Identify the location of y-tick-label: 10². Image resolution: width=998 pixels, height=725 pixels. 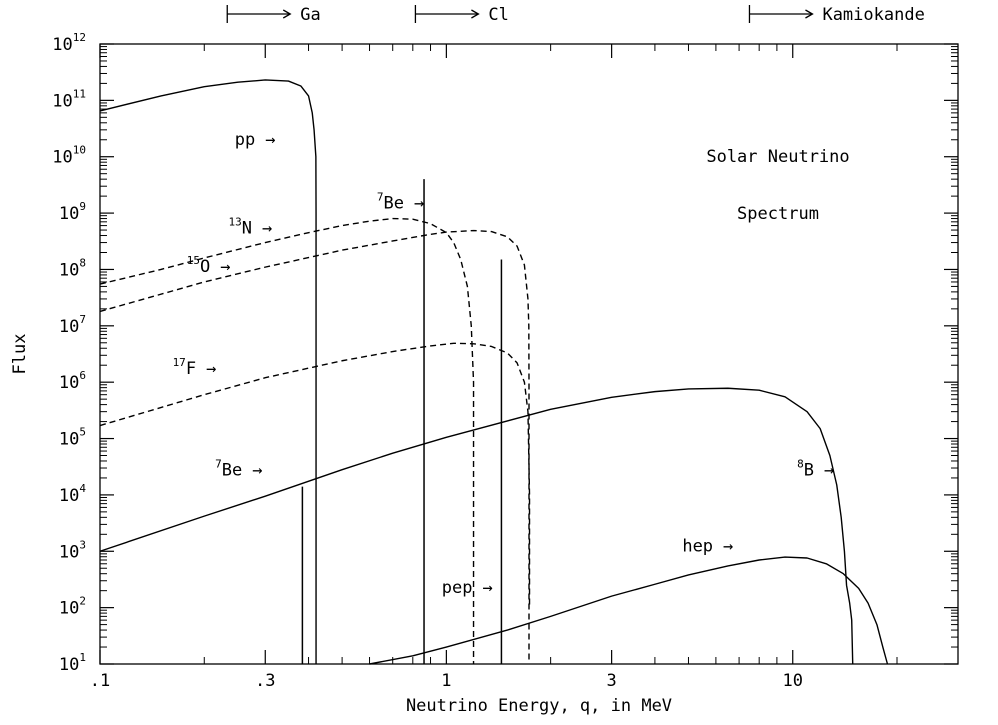
(72, 607).